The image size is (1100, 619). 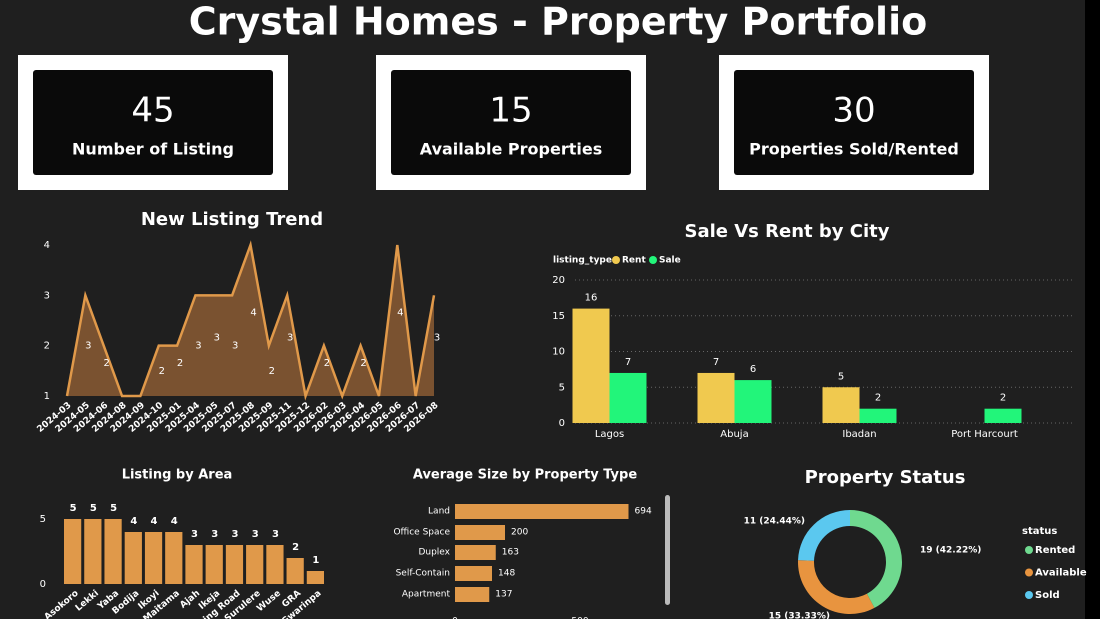 I want to click on y-tick-label: 15, so click(x=558, y=316).